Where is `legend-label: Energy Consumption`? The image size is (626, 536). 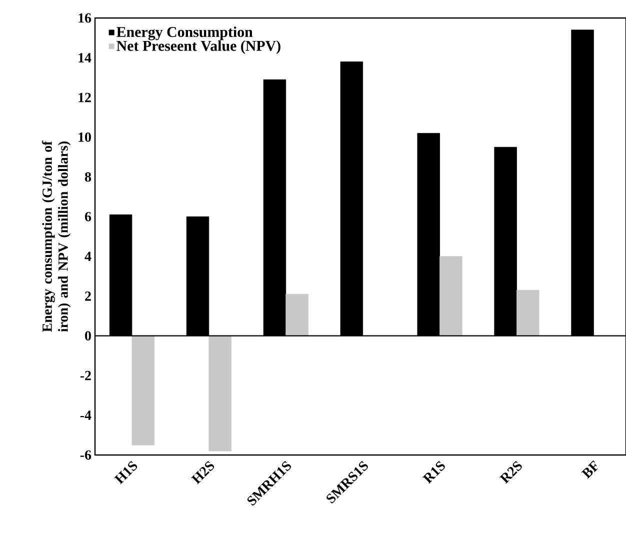
legend-label: Energy Consumption is located at coordinates (184, 33).